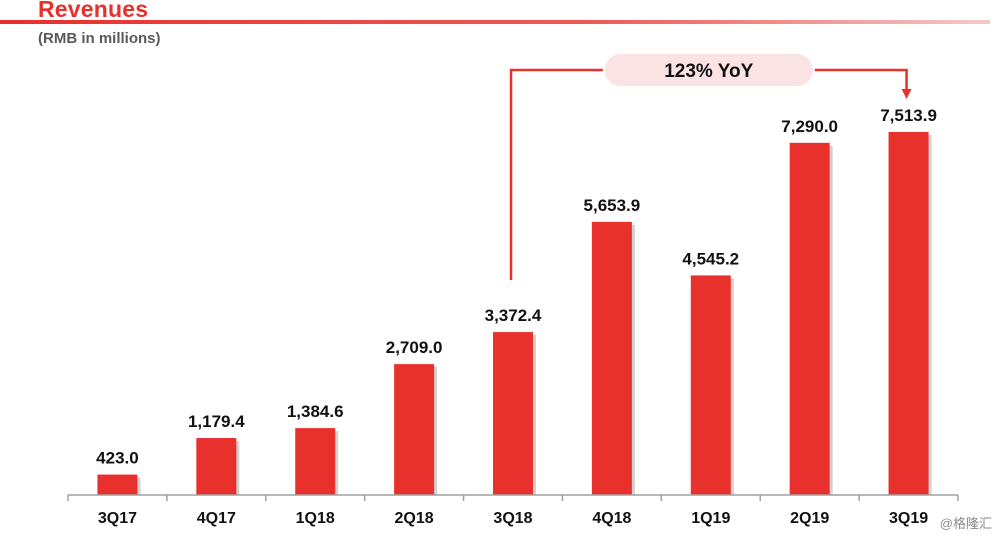 The width and height of the screenshot is (1000, 538). What do you see at coordinates (965, 523) in the screenshot?
I see `watermark: @格隆汇` at bounding box center [965, 523].